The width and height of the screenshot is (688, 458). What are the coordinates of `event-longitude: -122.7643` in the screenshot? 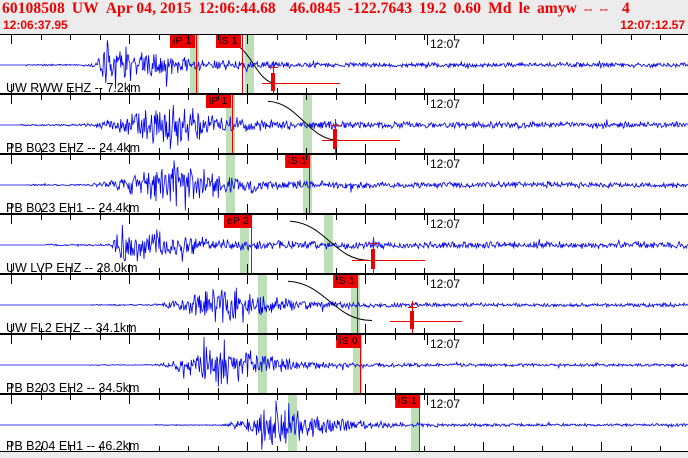 It's located at (380, 8).